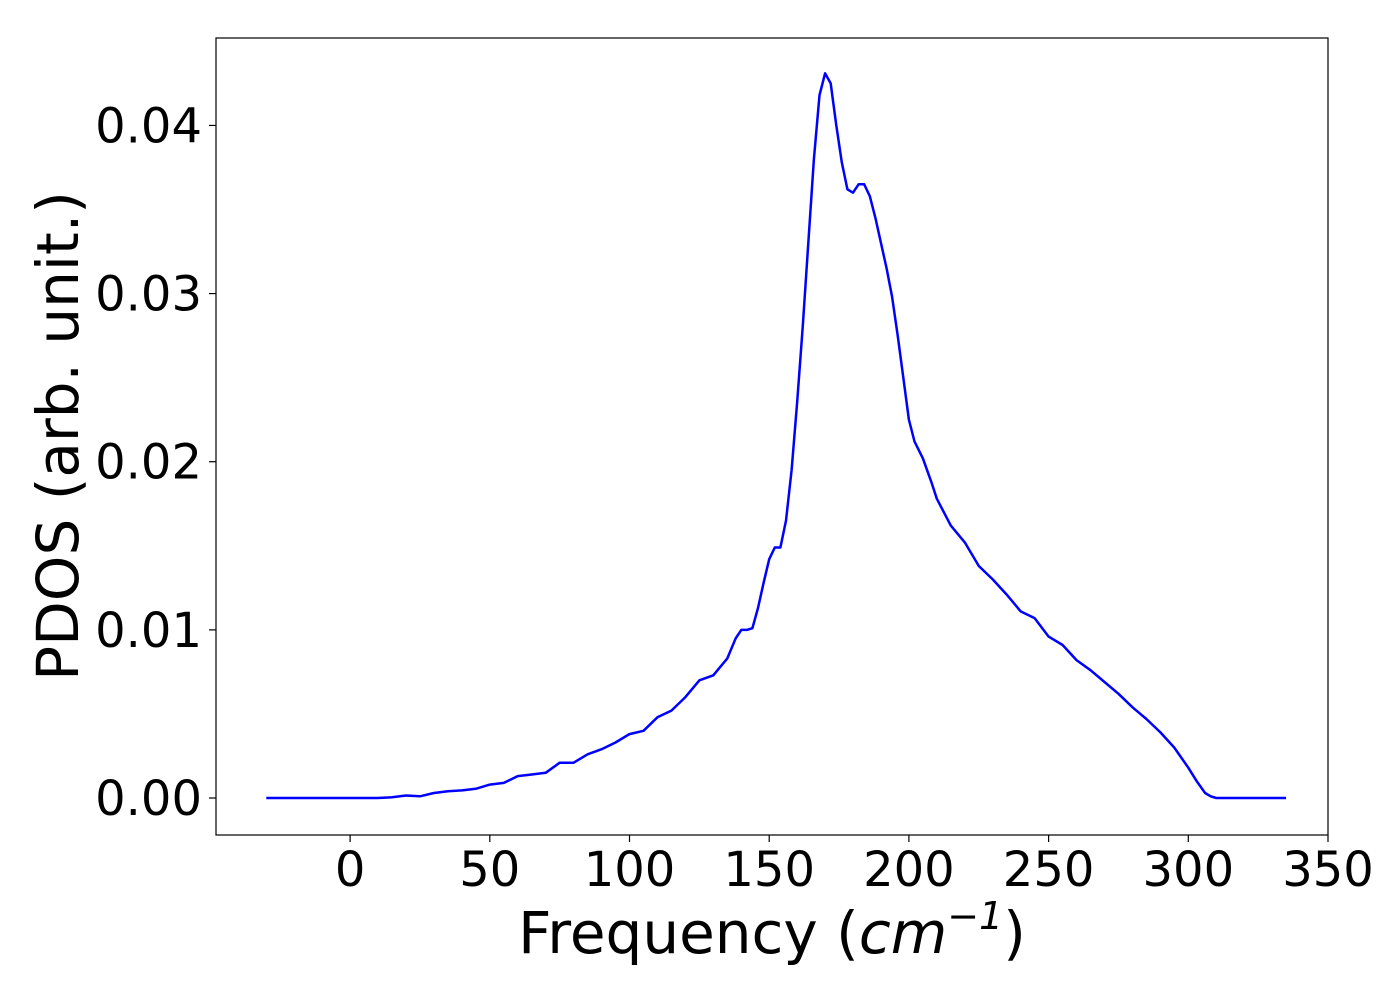 The width and height of the screenshot is (1400, 1000). Describe the element at coordinates (489, 870) in the screenshot. I see `x-tick-label: 50` at that location.